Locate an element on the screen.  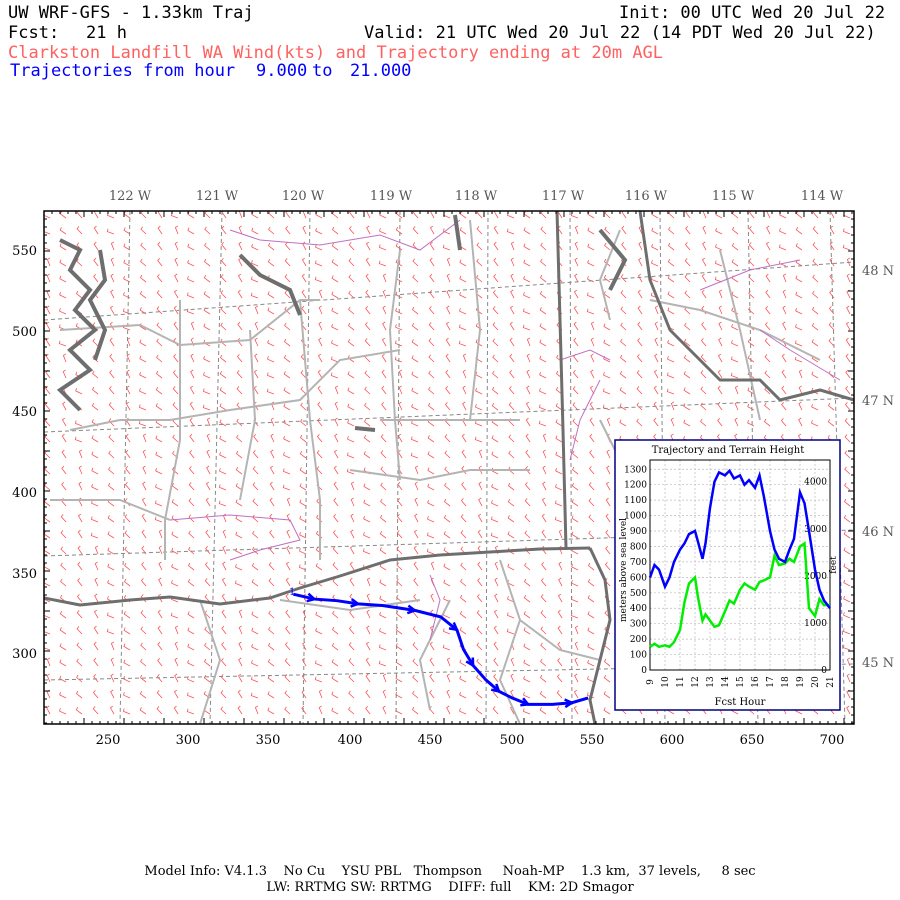
river-line is located at coordinates (585, 420).